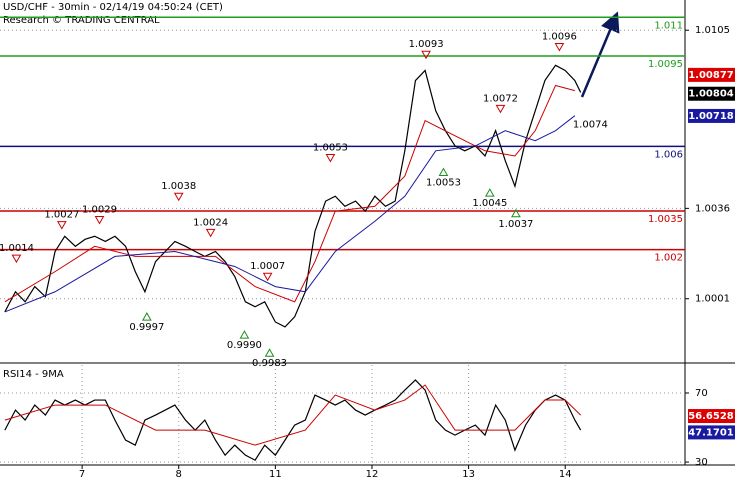 Image resolution: width=735 pixels, height=480 pixels. I want to click on y-tick-label: 1.0105, so click(712, 30).